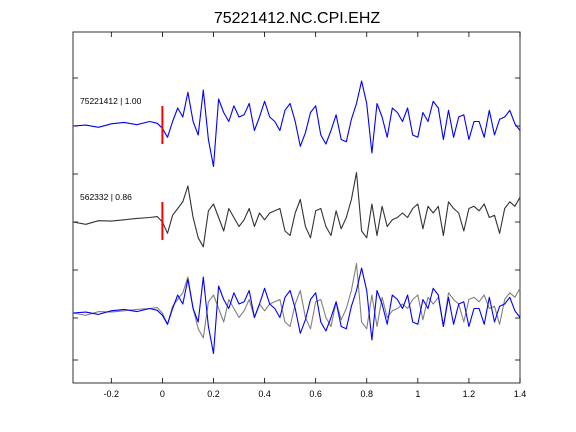  Describe the element at coordinates (520, 394) in the screenshot. I see `x-tick-label: 1.4` at that location.